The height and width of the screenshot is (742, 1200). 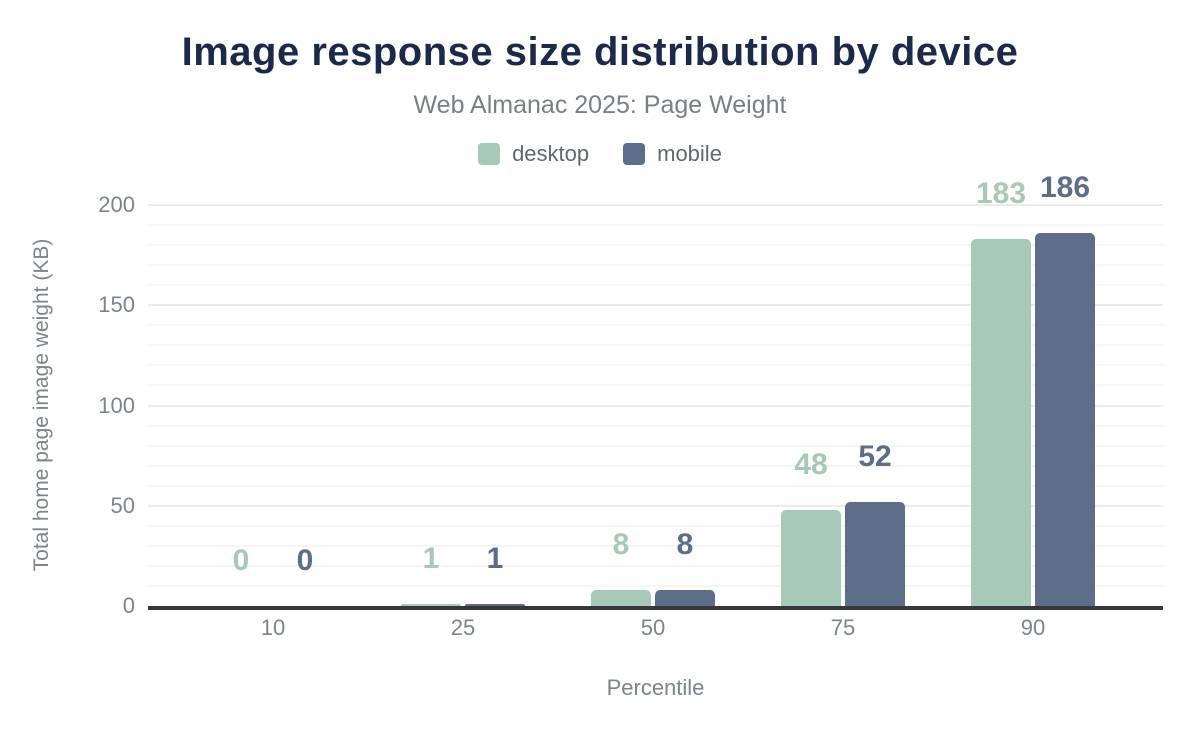 I want to click on bar-value-label: 52, so click(x=875, y=456).